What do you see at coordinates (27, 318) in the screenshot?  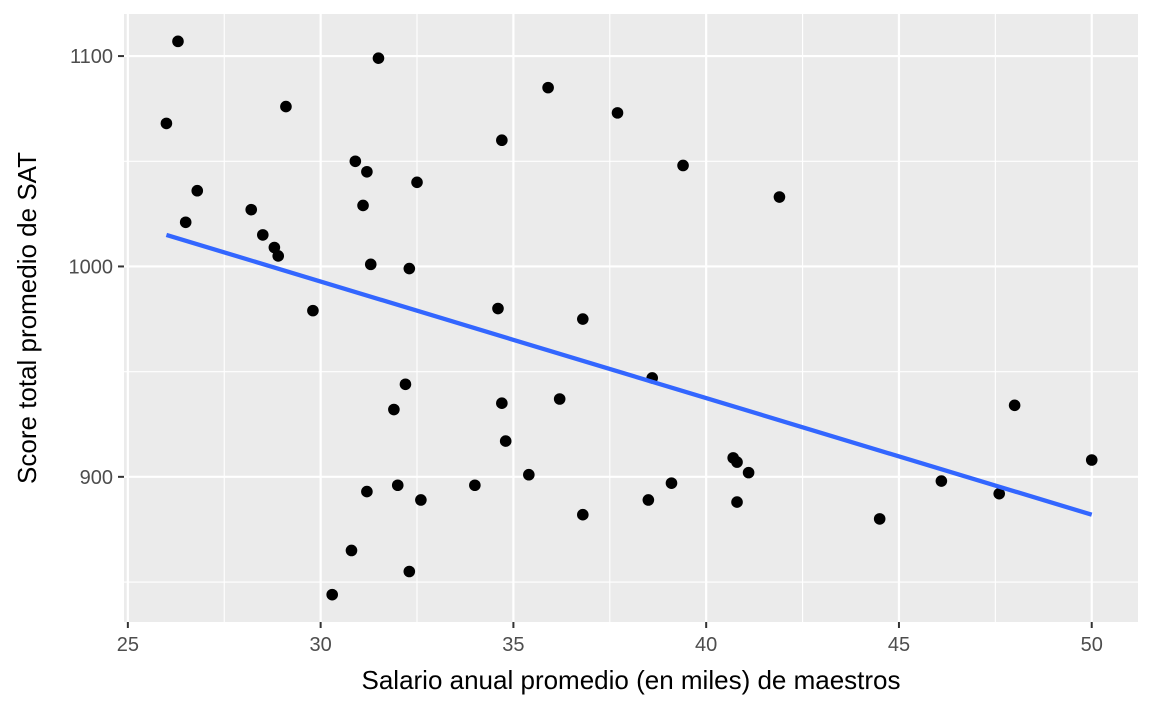 I see `y-axis-title: Score total promedio de SAT` at bounding box center [27, 318].